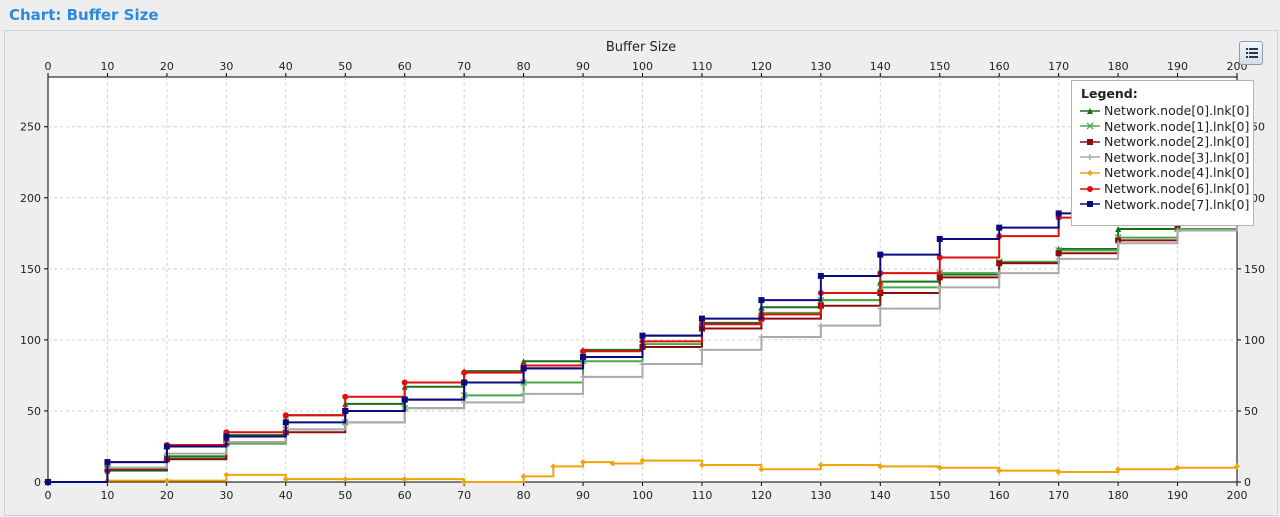  Describe the element at coordinates (167, 66) in the screenshot. I see `x-tick-label-top: 20` at that location.